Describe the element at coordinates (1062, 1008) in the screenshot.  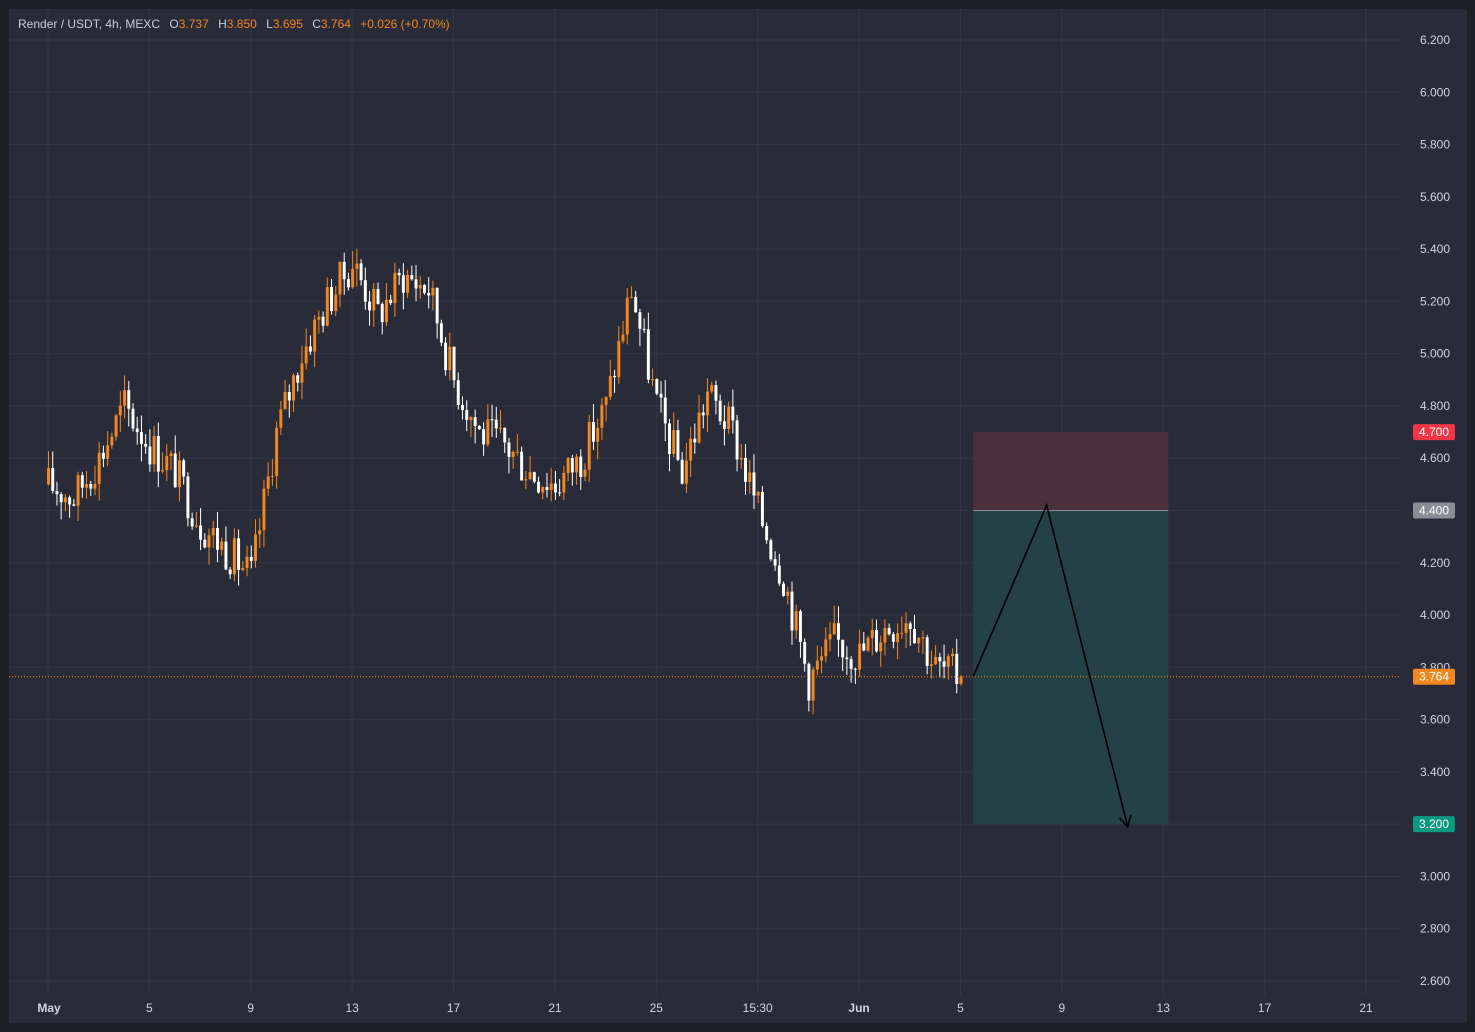
I see `time-tick-label: 9` at that location.